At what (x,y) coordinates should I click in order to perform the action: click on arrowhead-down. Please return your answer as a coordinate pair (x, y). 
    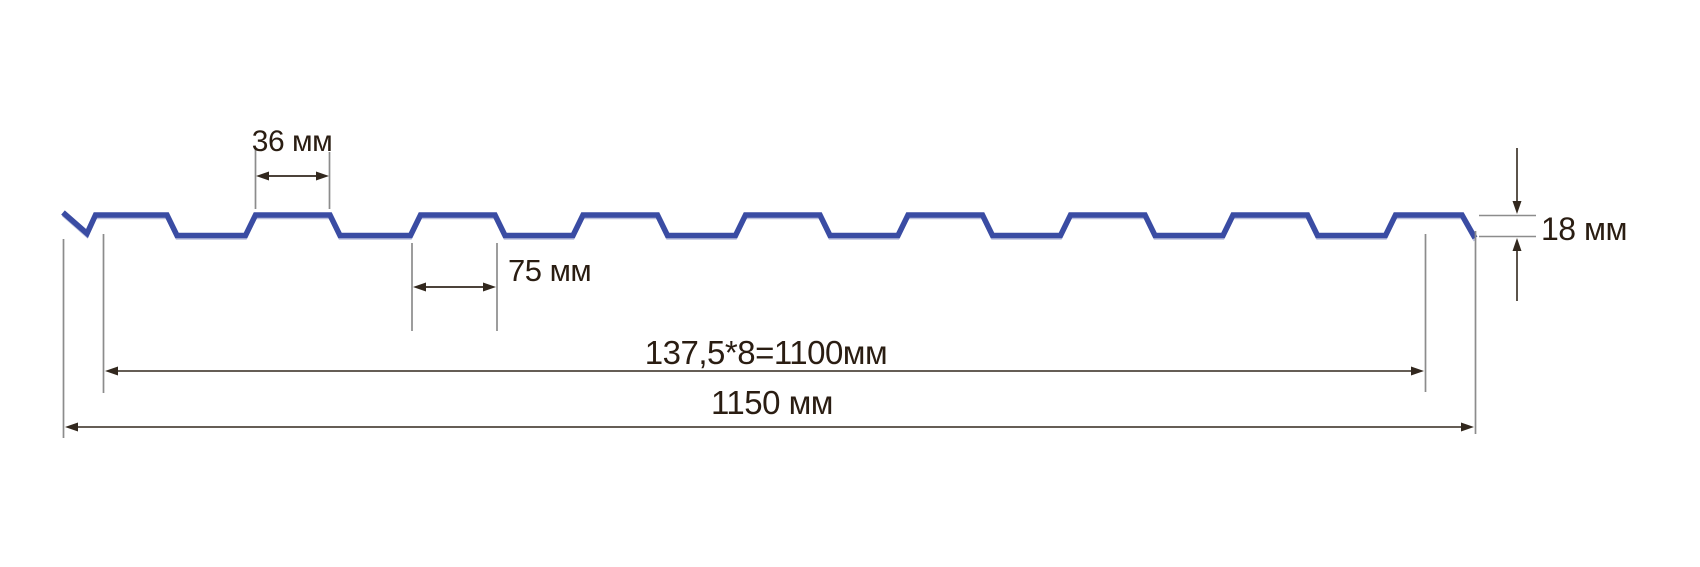
    Looking at the image, I should click on (1517, 207).